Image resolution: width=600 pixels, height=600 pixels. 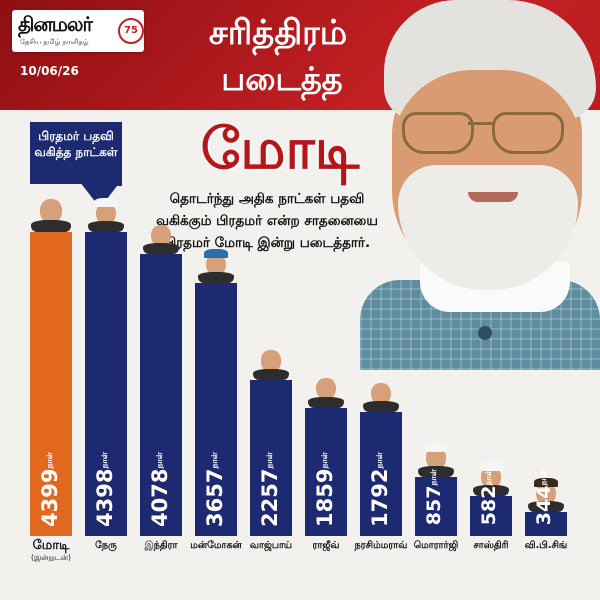 What do you see at coordinates (326, 545) in the screenshot?
I see `category-label: ராஜீவ்` at bounding box center [326, 545].